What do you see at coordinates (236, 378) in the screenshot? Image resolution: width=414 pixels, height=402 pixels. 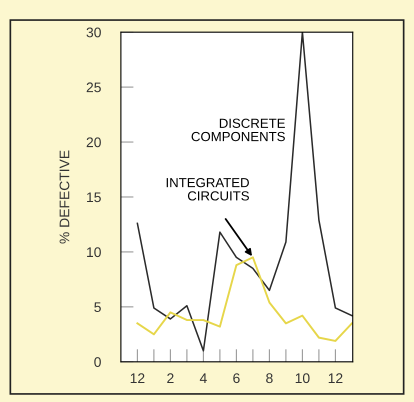 I see `x-tick-label: 6` at bounding box center [236, 378].